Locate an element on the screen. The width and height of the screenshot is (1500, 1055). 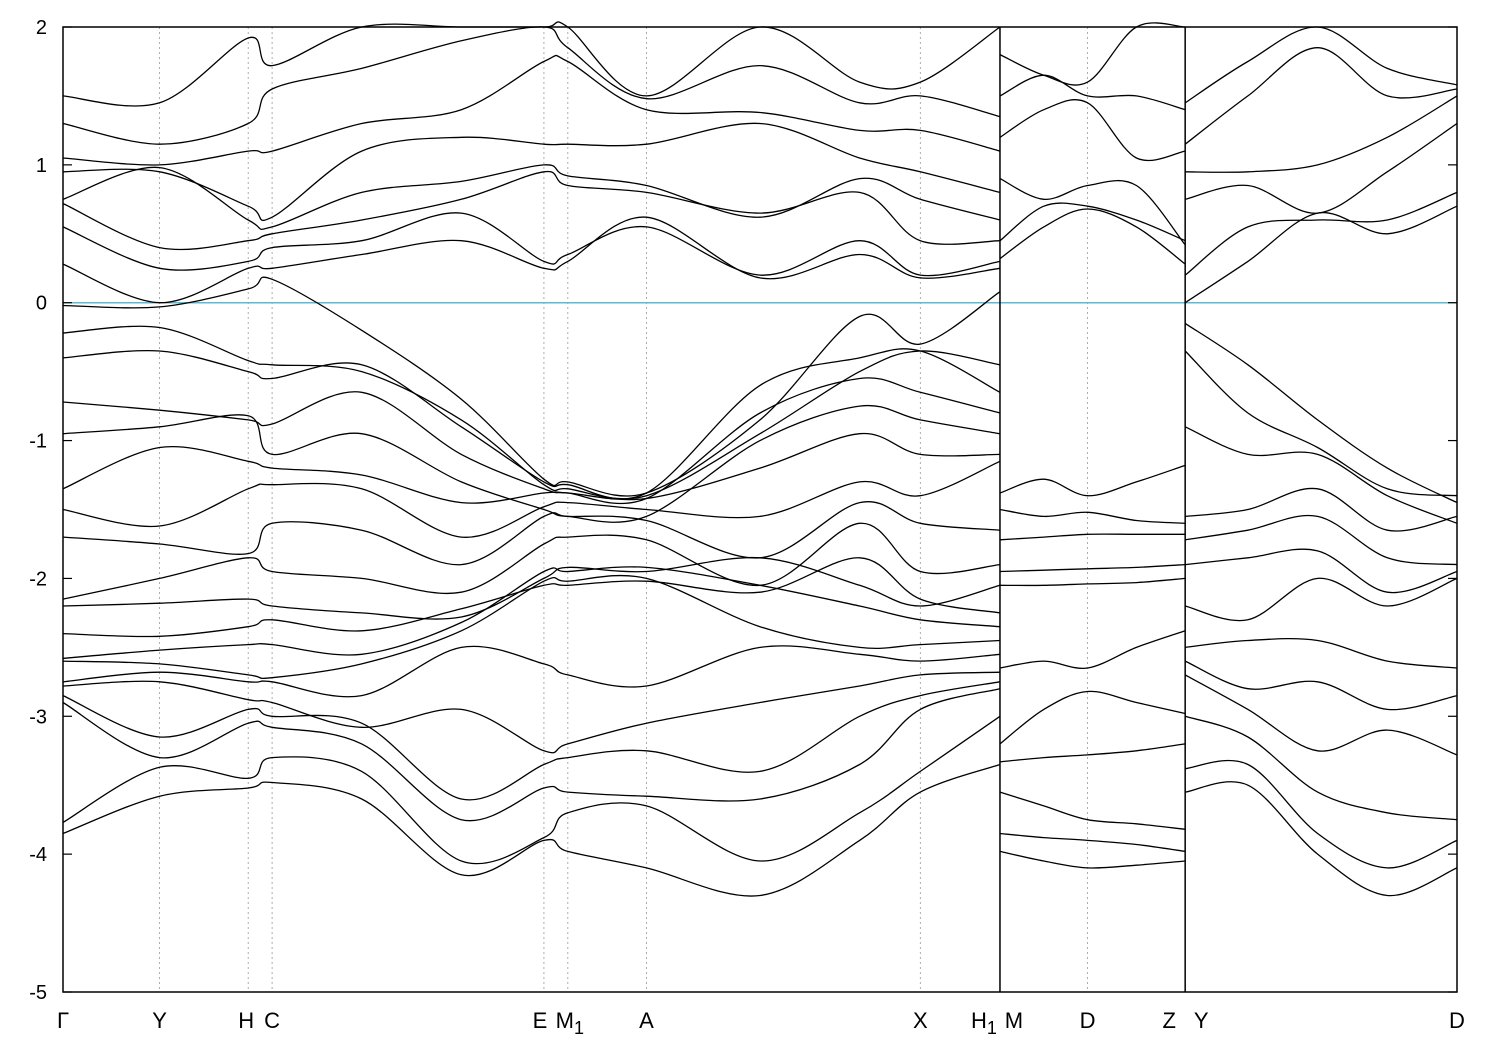
y-tick-label: -3 is located at coordinates (38, 717).